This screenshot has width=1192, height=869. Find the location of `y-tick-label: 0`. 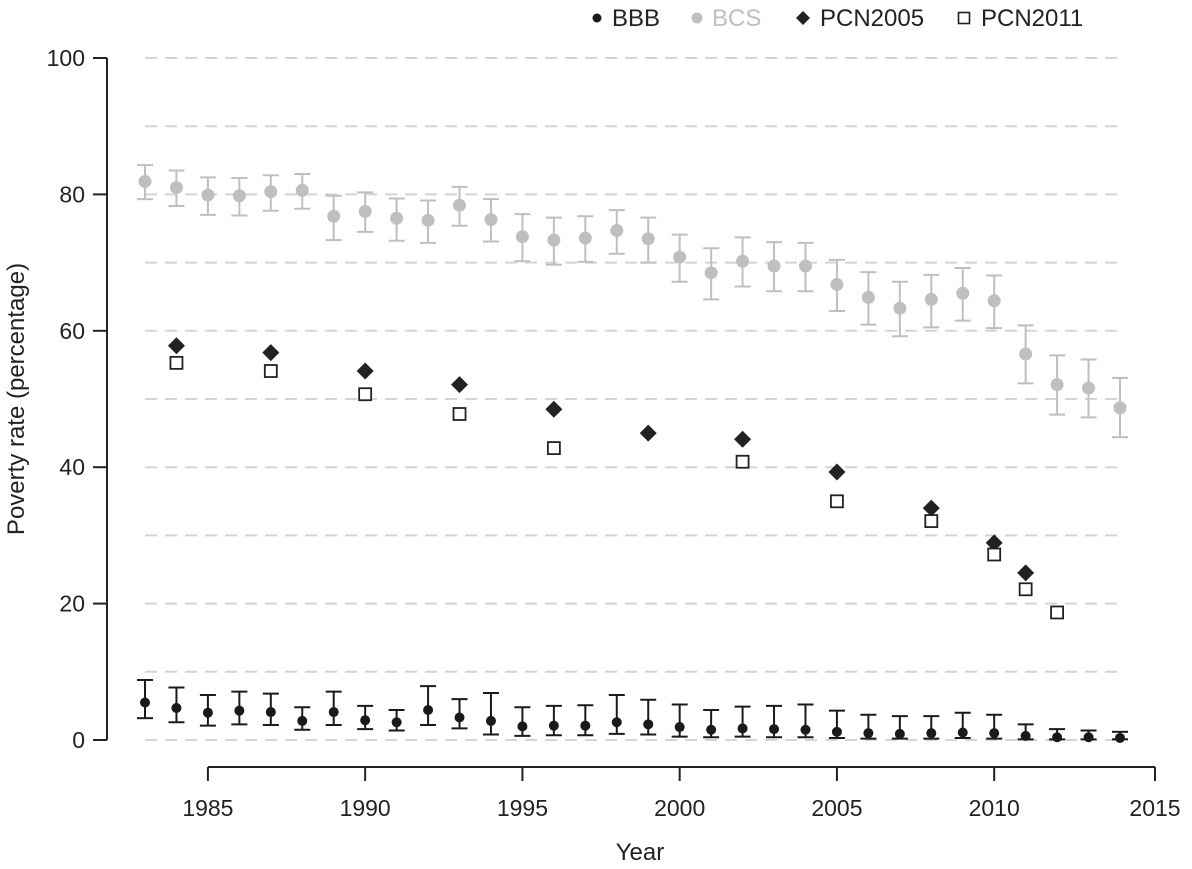

y-tick-label: 0 is located at coordinates (78, 740).